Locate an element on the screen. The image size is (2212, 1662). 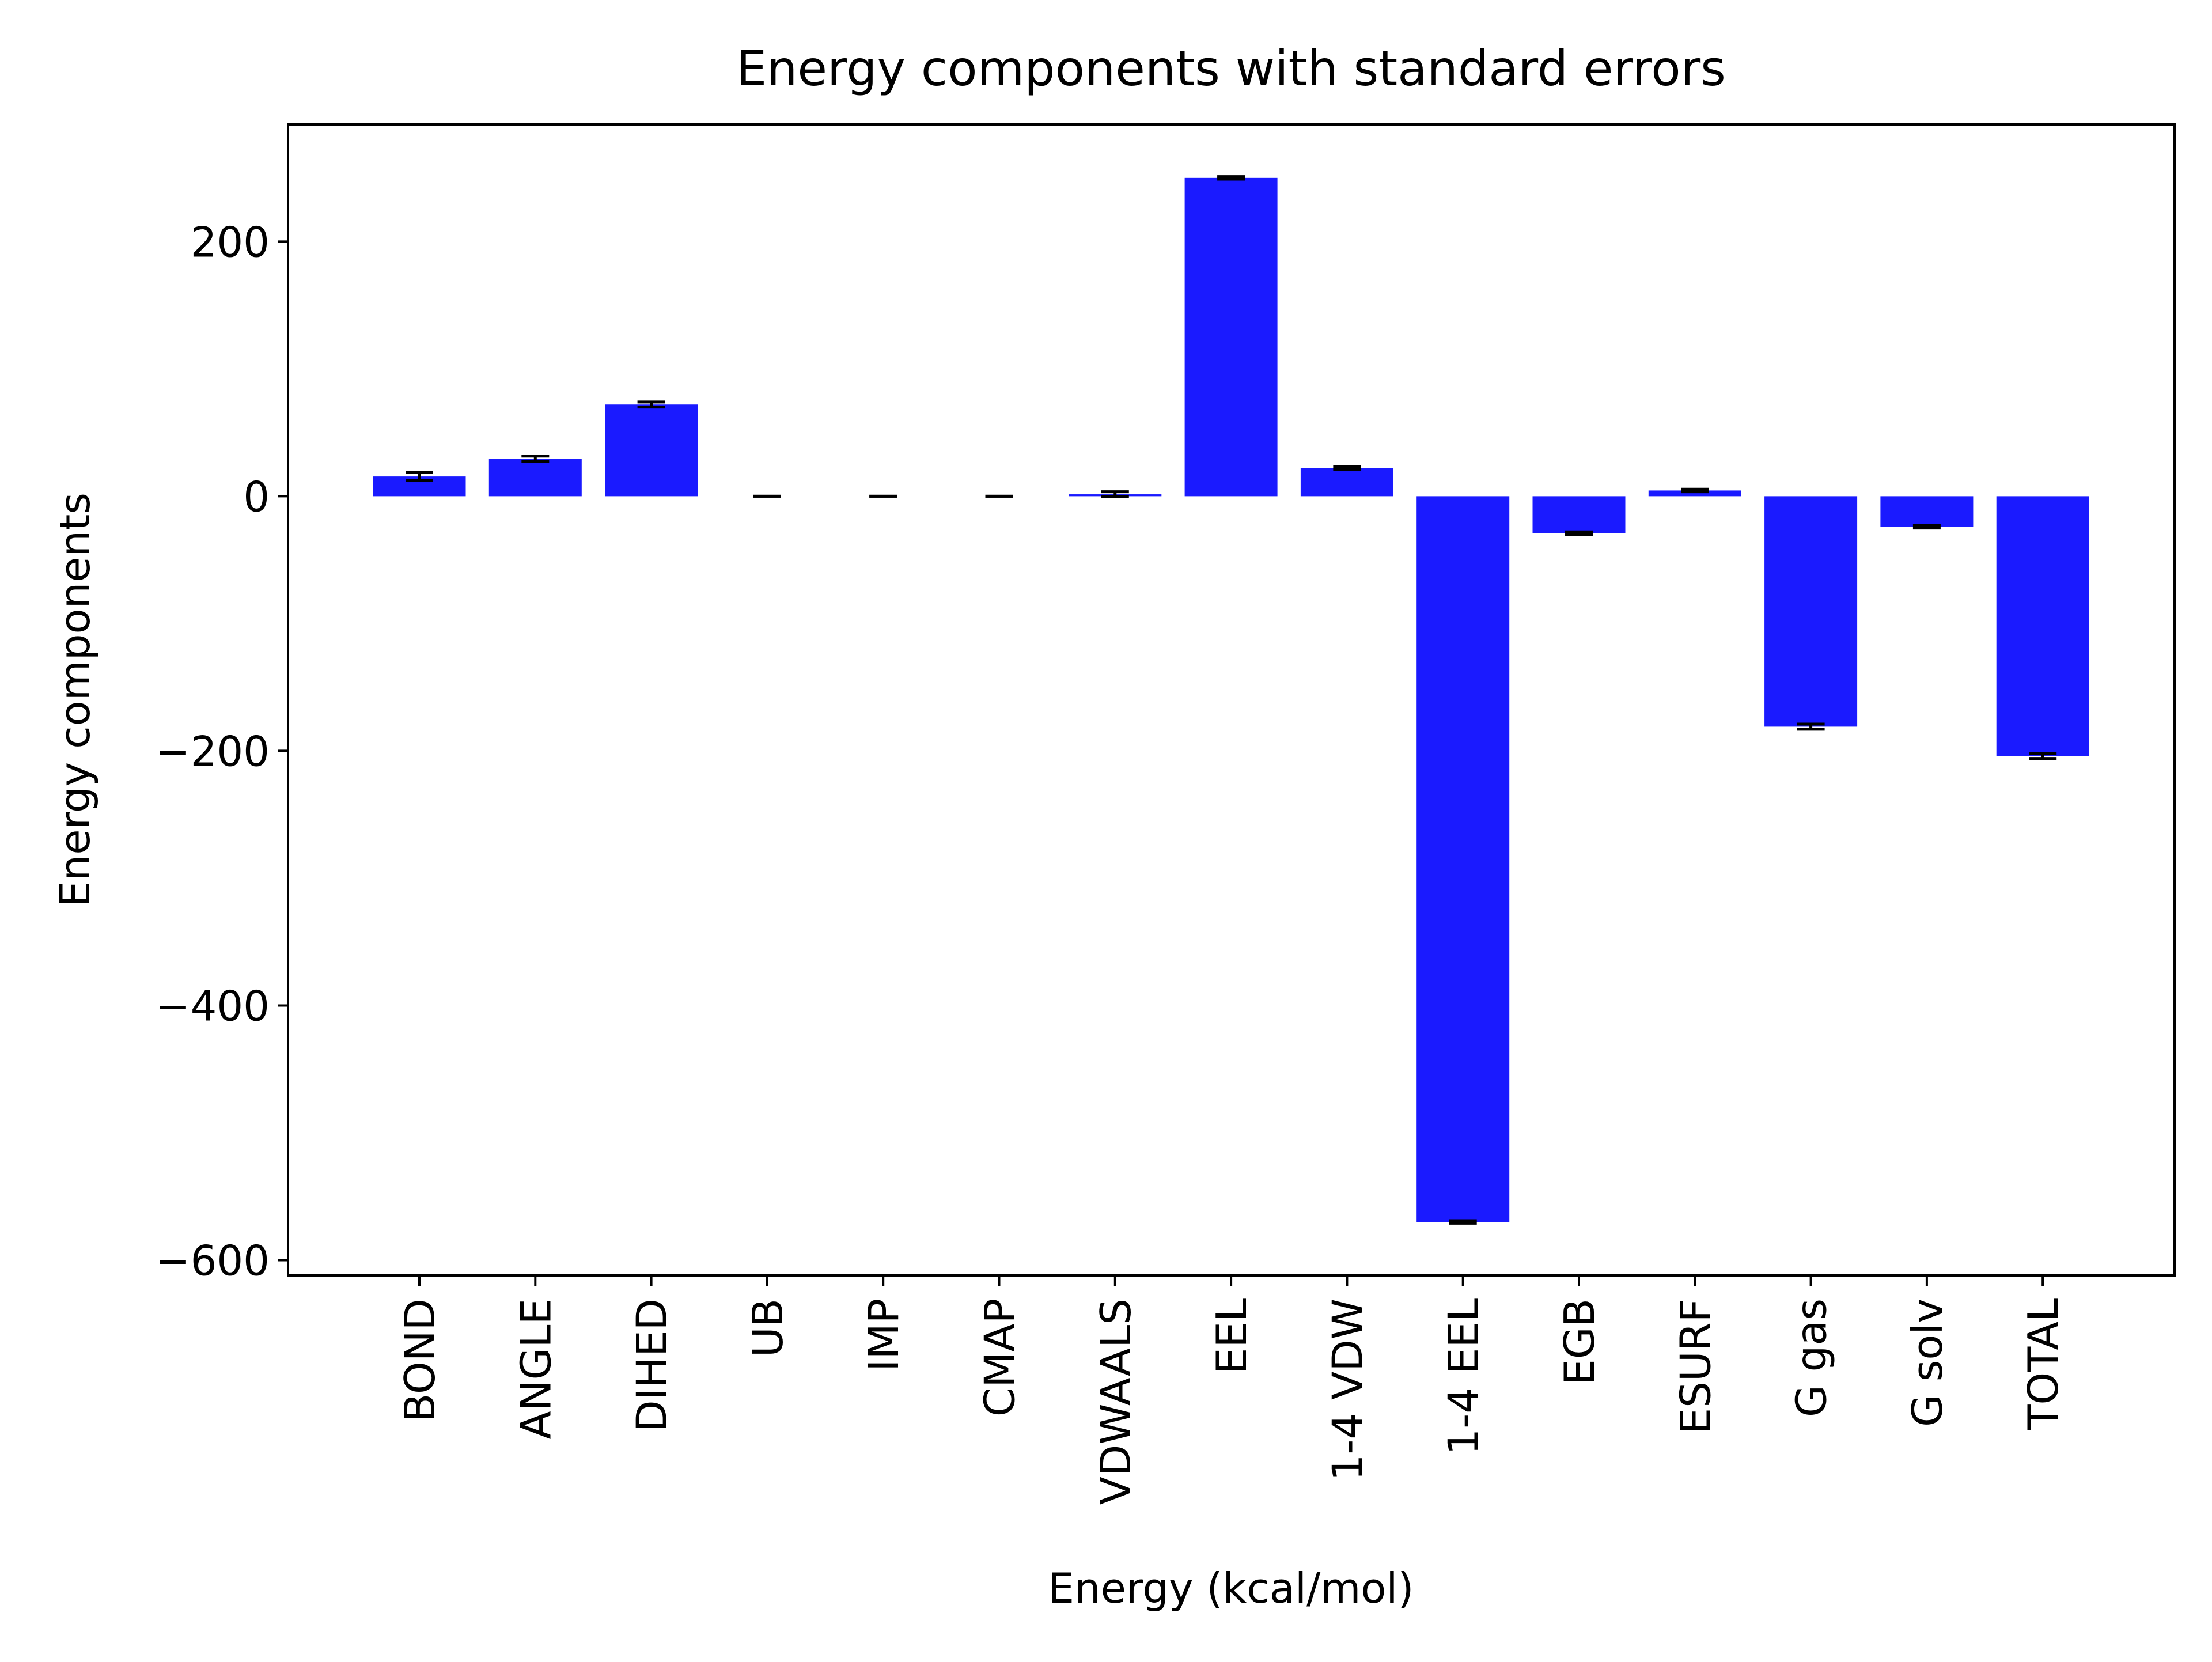
x-tick-label: CMAP is located at coordinates (1000, 1358).